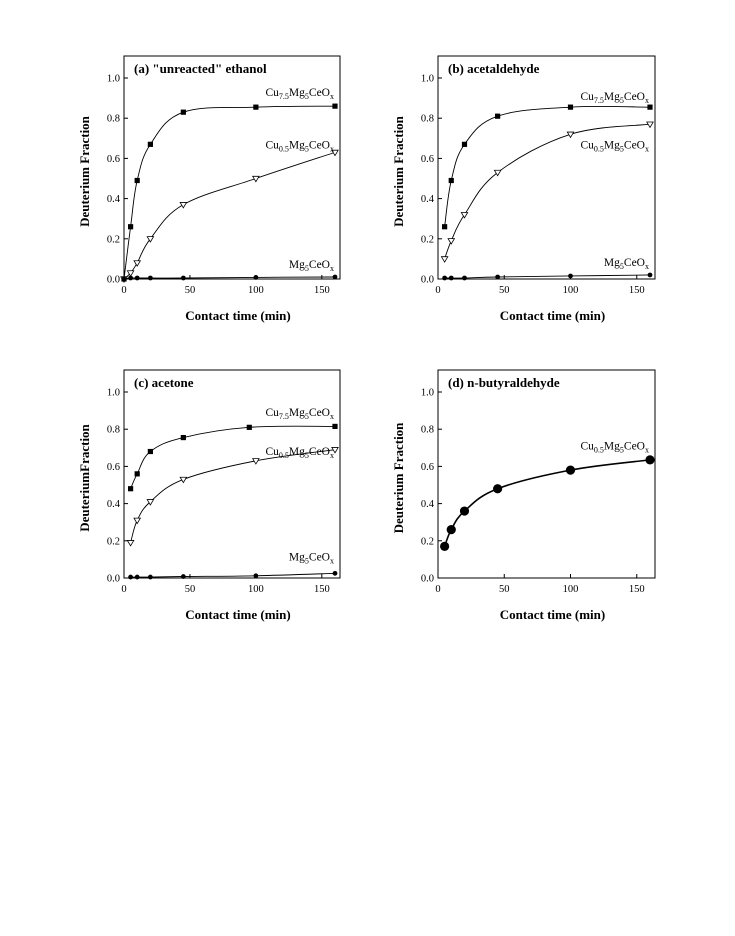 This screenshot has width=735, height=936. I want to click on y-axis-title: DeuteriumFraction, so click(84, 477).